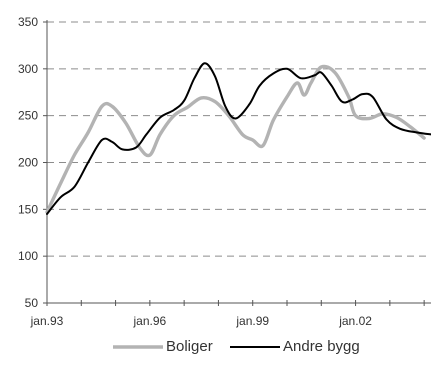 The height and width of the screenshot is (365, 431). Describe the element at coordinates (355, 321) in the screenshot. I see `x-tick-label-jan.02: jan.02` at that location.